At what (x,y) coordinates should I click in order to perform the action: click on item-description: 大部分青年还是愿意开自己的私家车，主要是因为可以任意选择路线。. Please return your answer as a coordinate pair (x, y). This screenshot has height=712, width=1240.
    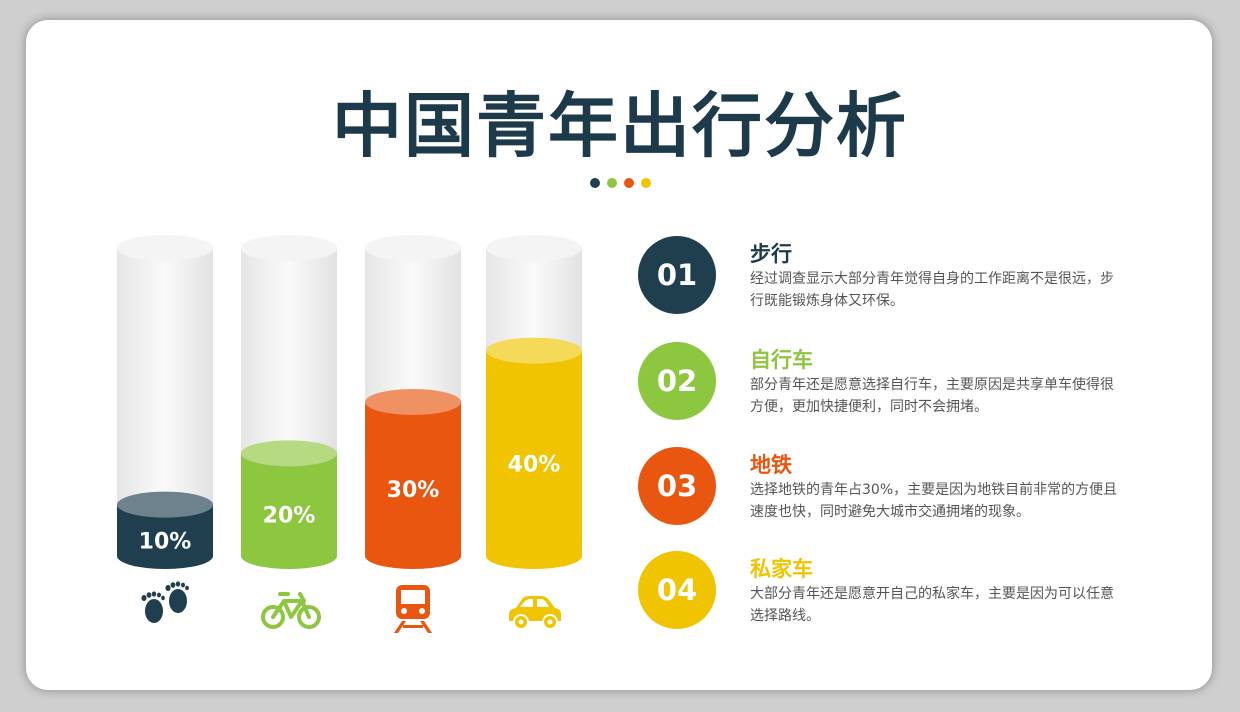
    Looking at the image, I should click on (932, 605).